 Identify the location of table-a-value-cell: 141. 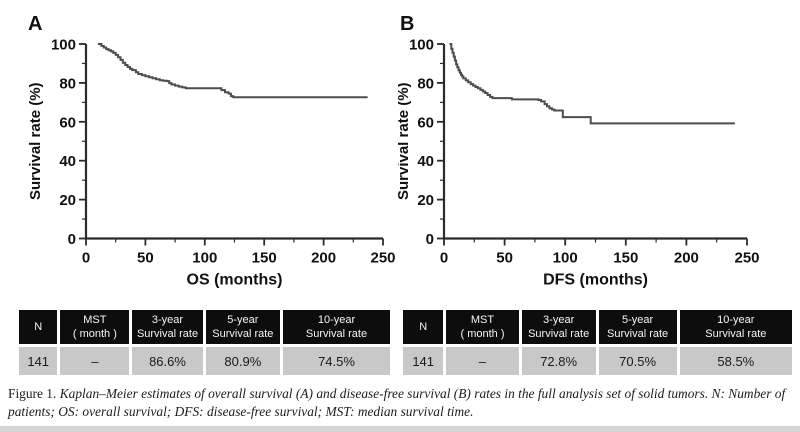
(38, 361).